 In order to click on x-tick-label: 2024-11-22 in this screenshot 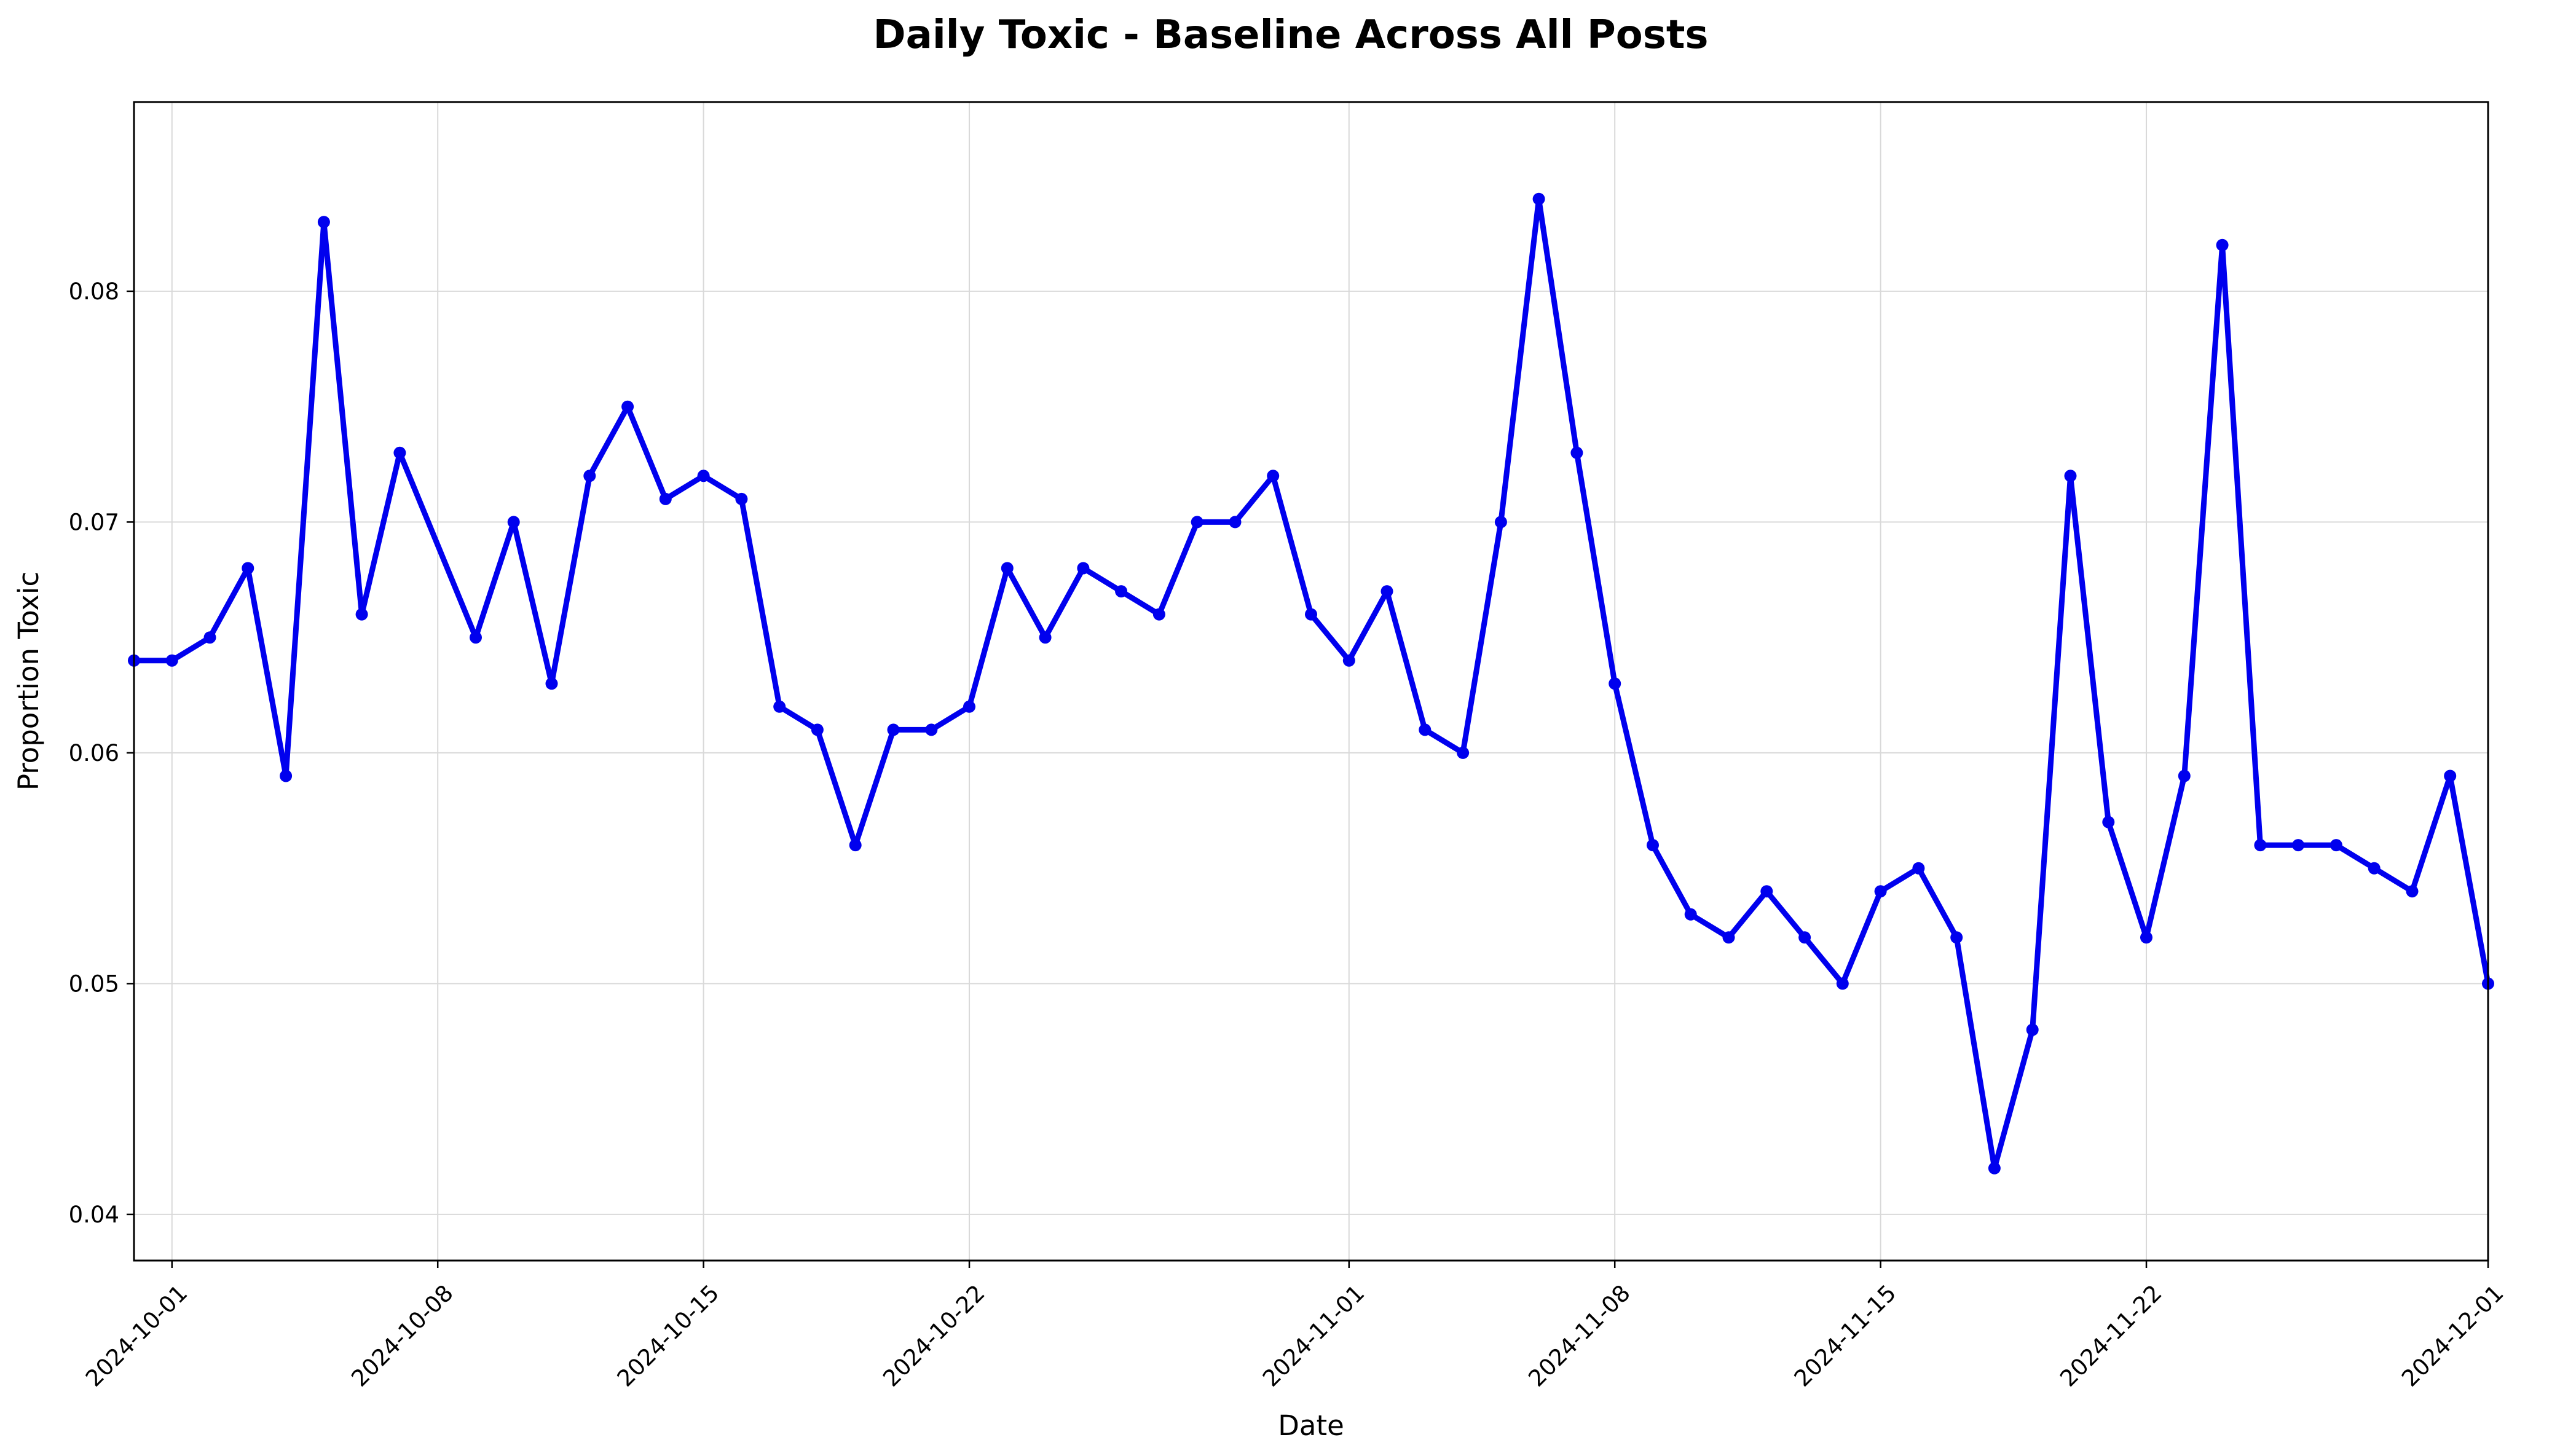, I will do `click(2111, 1335)`.